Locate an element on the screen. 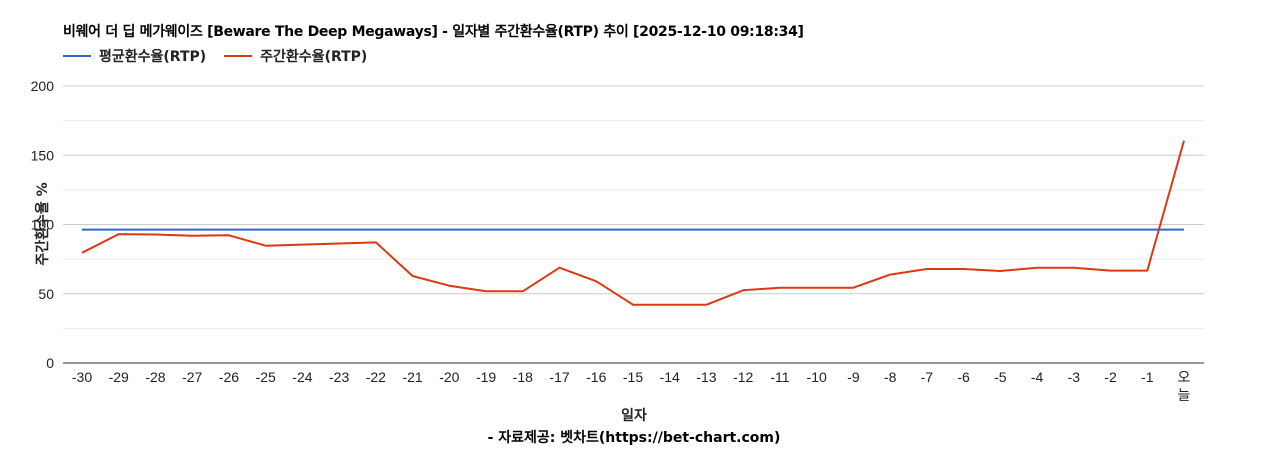 This screenshot has height=450, width=1268. x-tick-label: -18 is located at coordinates (523, 377).